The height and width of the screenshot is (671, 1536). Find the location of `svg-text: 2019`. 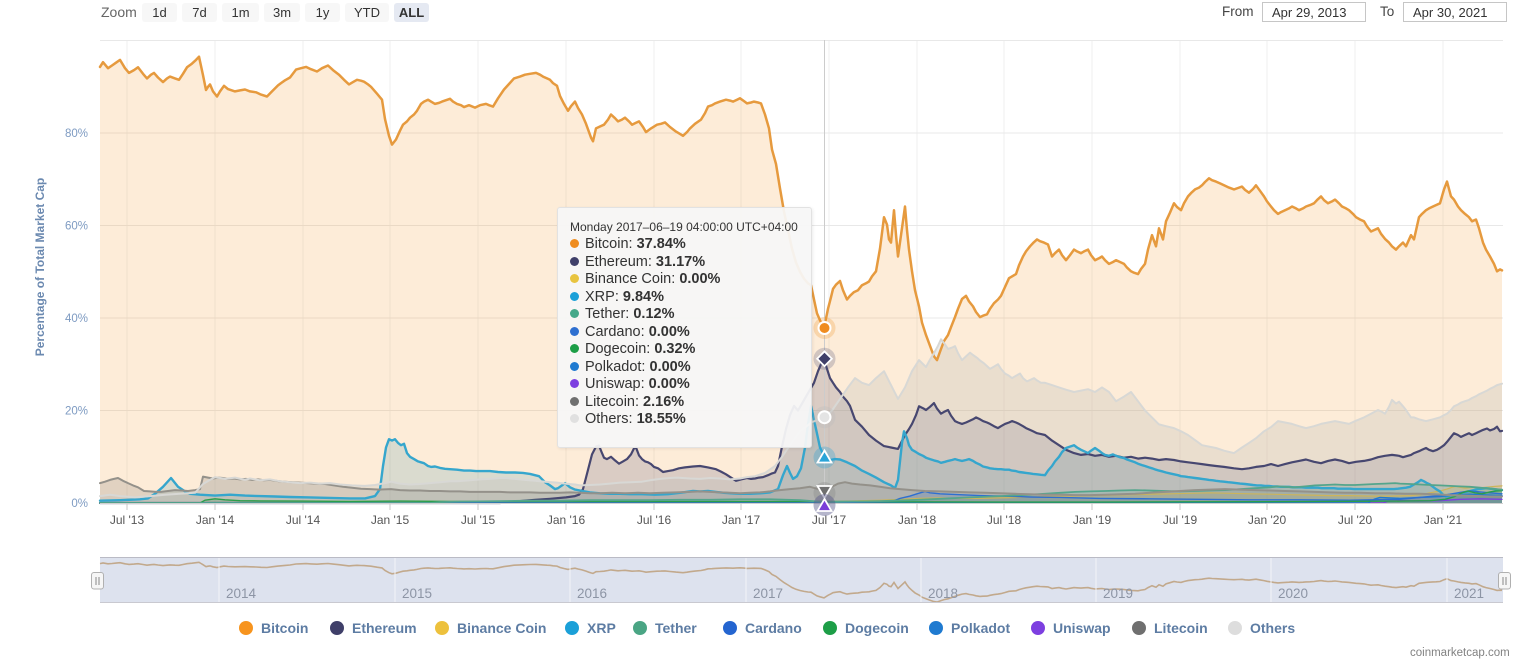

svg-text: 2019 is located at coordinates (1118, 593).